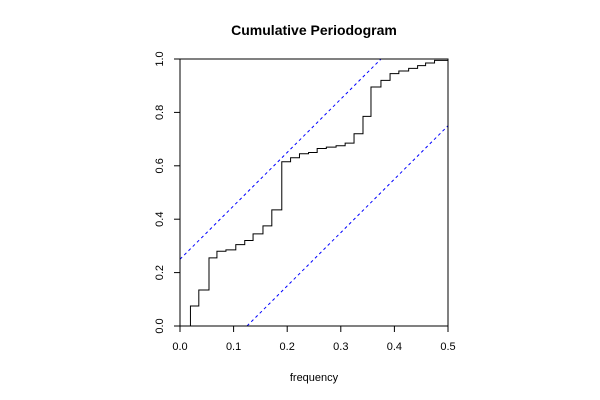 This screenshot has width=600, height=400. What do you see at coordinates (314, 339) in the screenshot?
I see `x-axis: 0.0 0.1 0.2 0.3 0.4 0.5` at bounding box center [314, 339].